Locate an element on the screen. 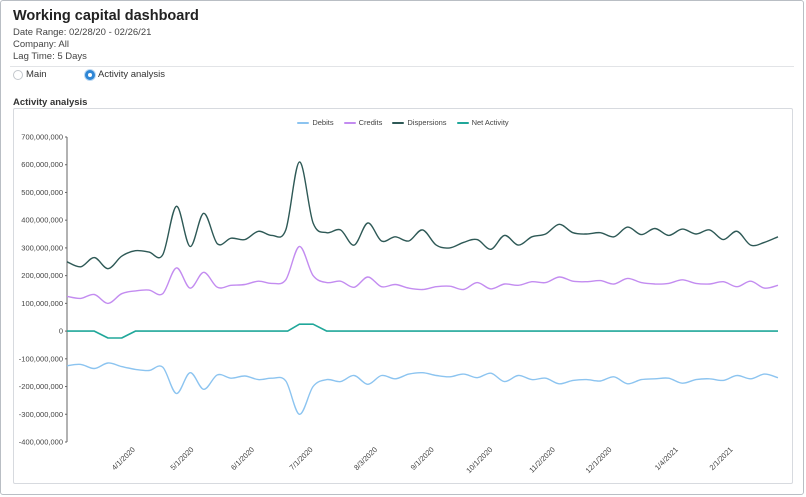 This screenshot has width=806, height=497. x-tick-label: 12/1/2020 is located at coordinates (599, 460).